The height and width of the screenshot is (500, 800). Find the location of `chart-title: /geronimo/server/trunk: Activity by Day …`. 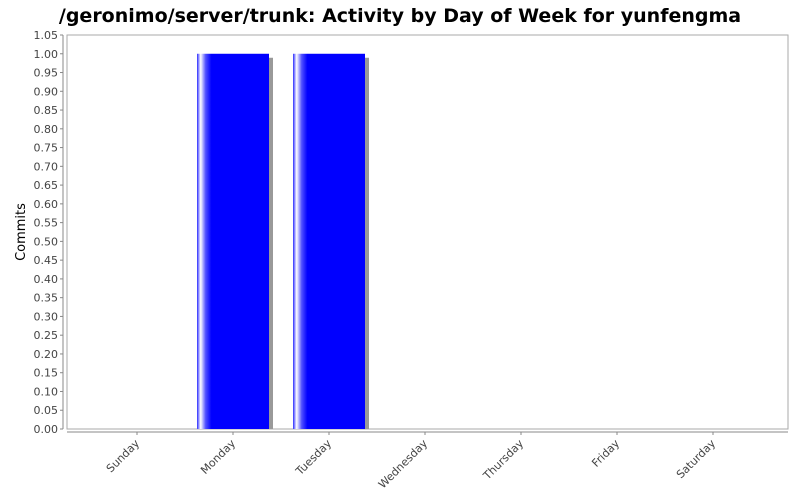

chart-title: /geronimo/server/trunk: Activity by Day … is located at coordinates (400, 16).